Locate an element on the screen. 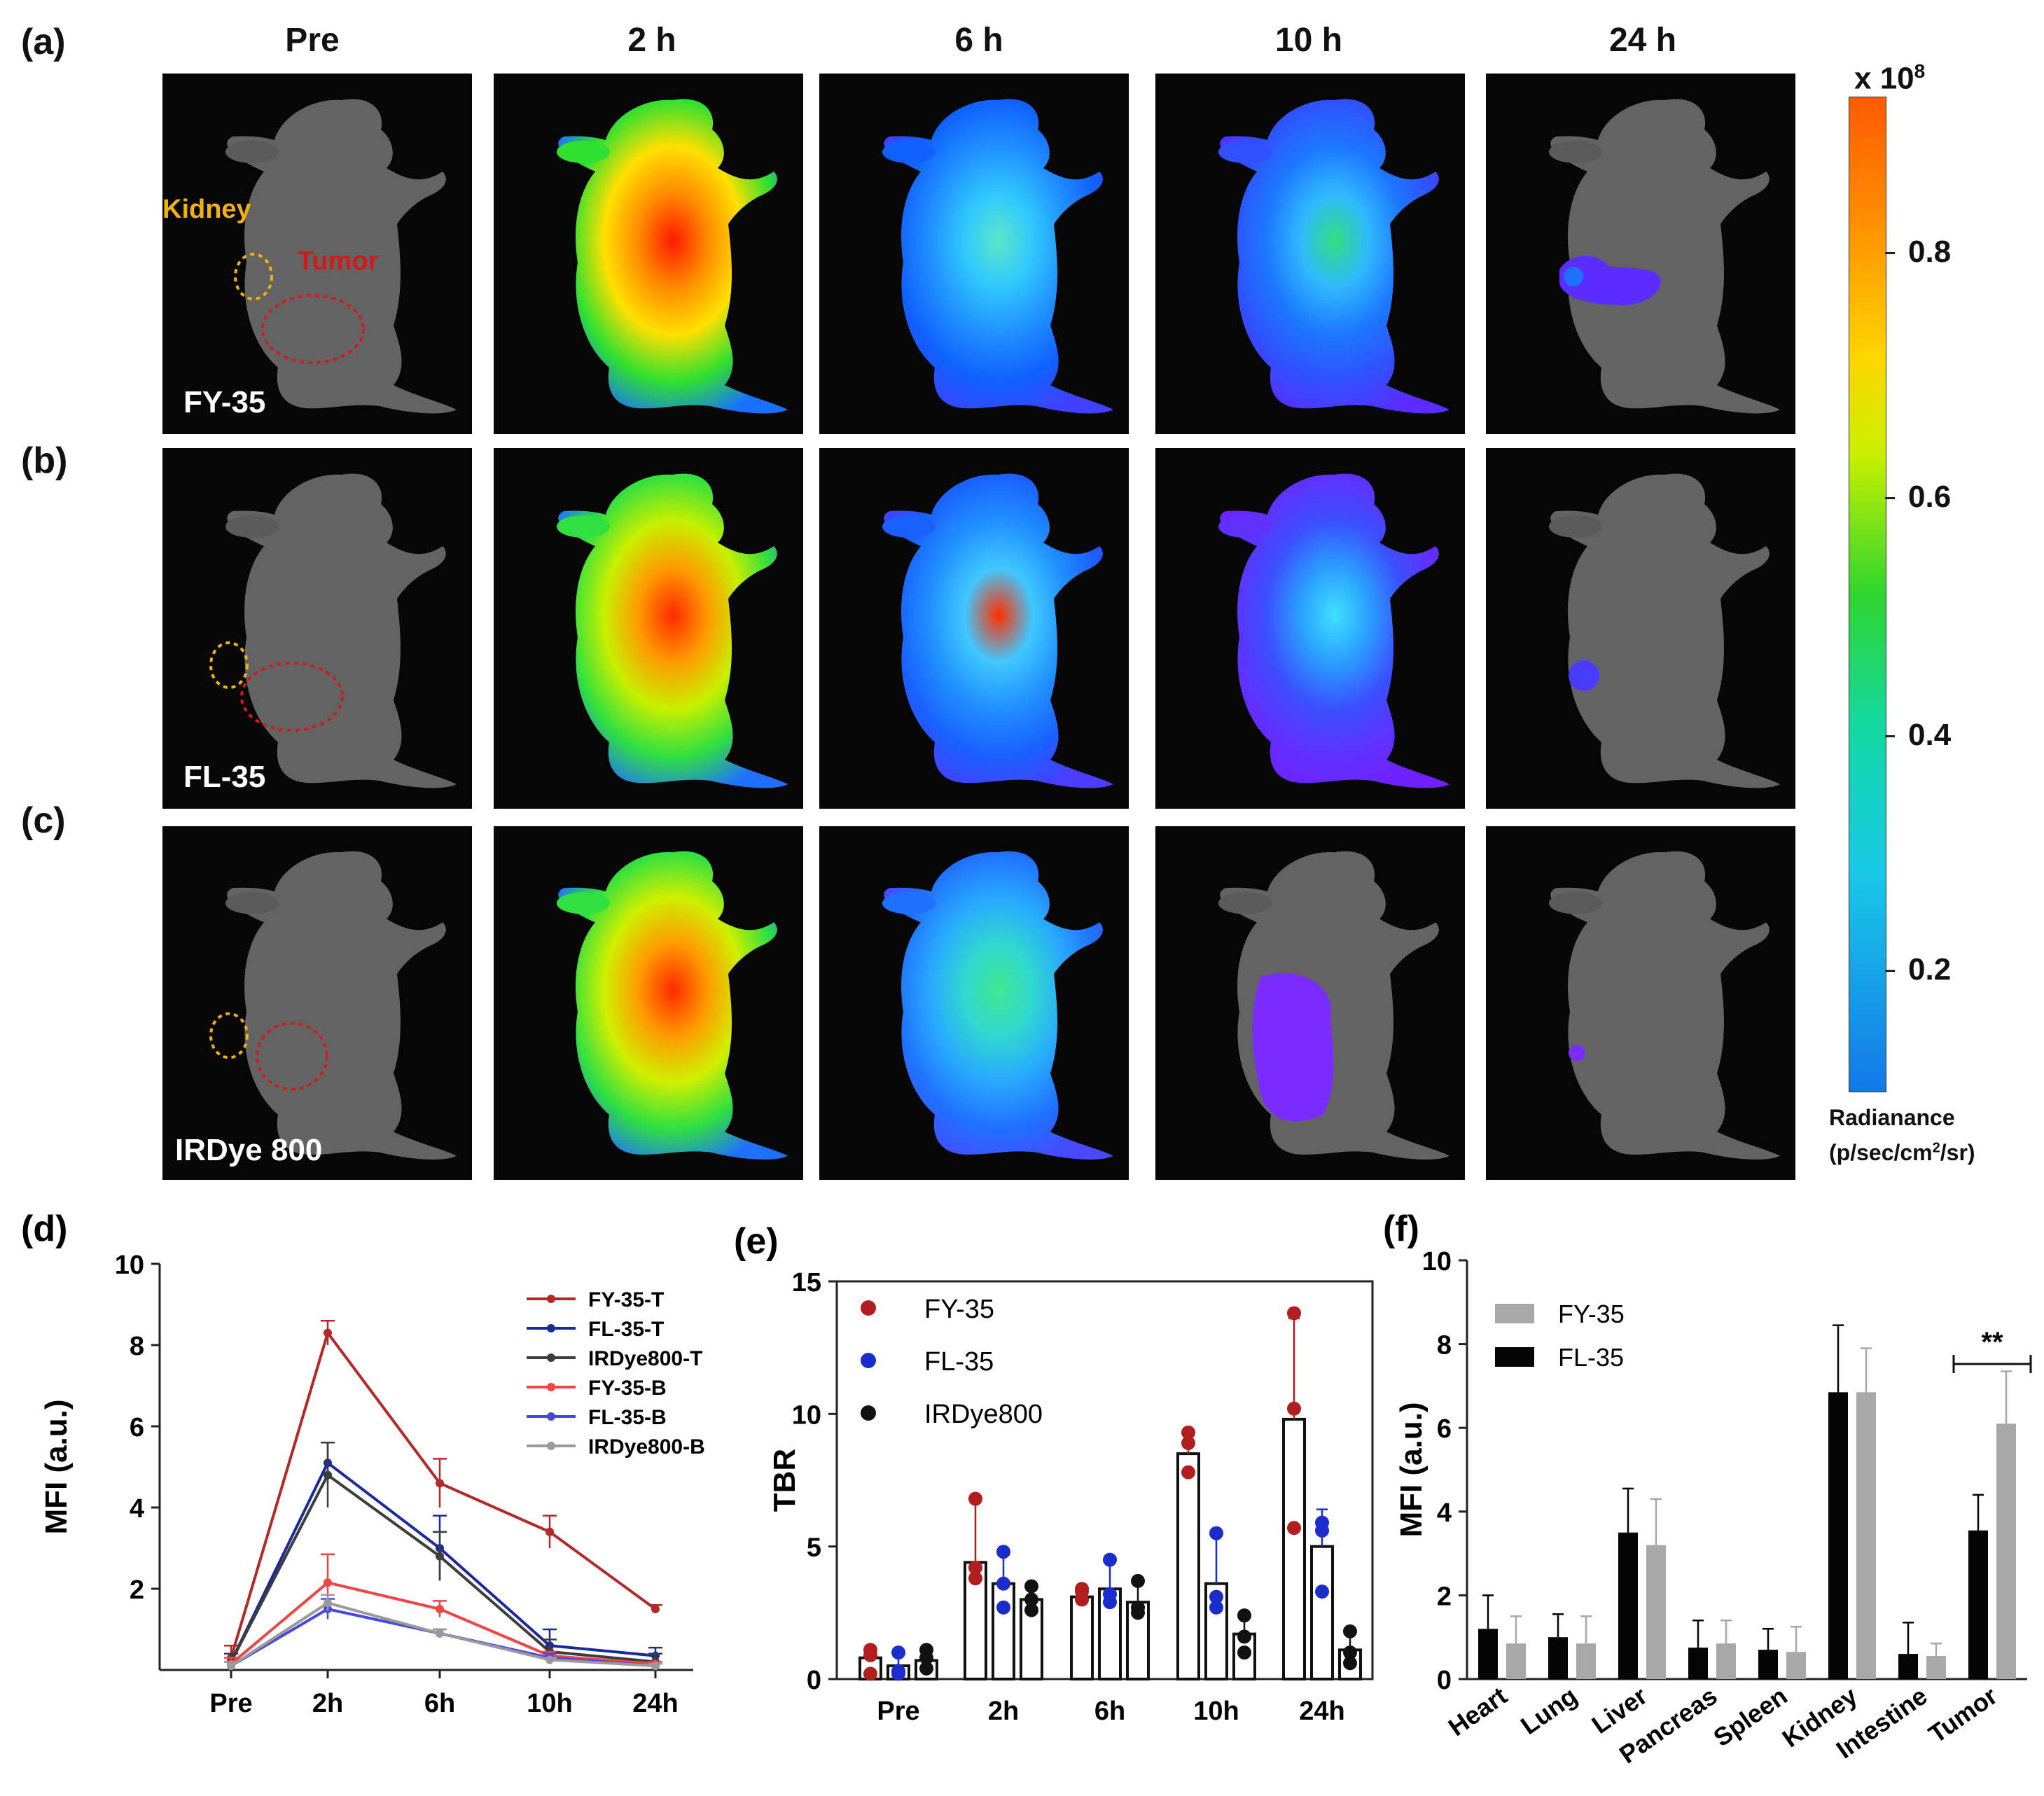 The width and height of the screenshot is (2044, 1796). y-axis-title-e: TBR is located at coordinates (784, 1480).